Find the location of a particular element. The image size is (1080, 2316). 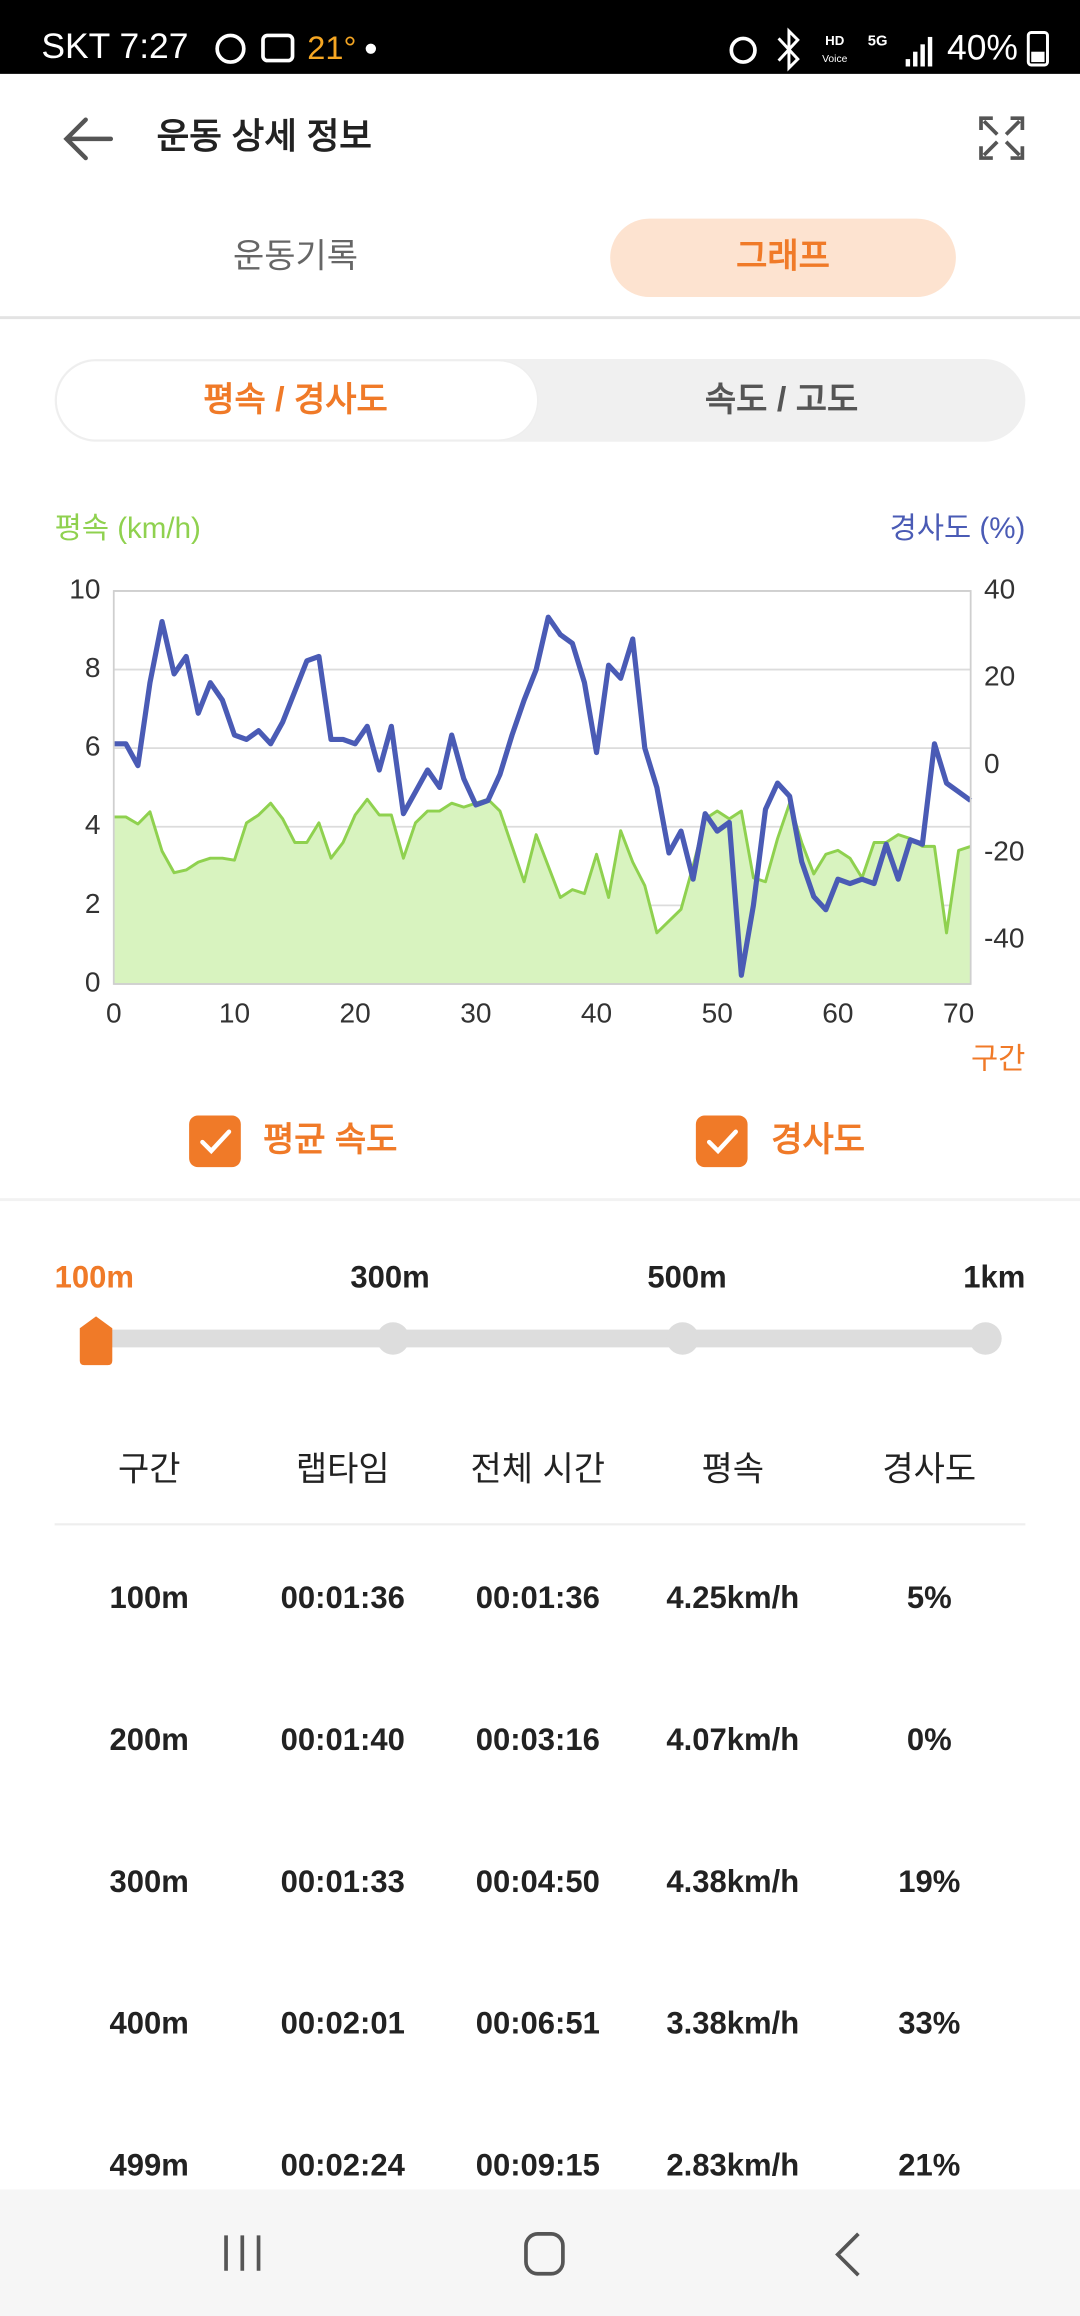

table-cell: 21% is located at coordinates (929, 2165).